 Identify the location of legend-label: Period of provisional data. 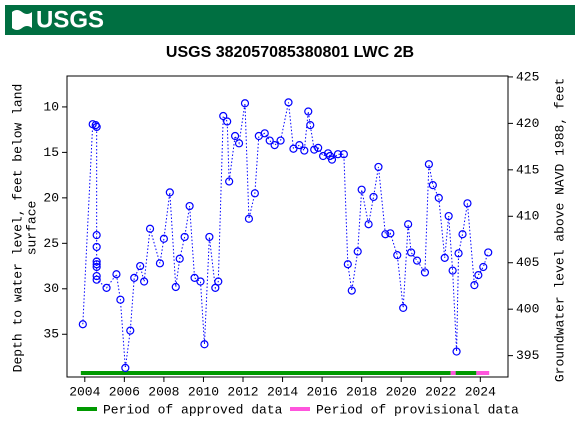
(417, 409).